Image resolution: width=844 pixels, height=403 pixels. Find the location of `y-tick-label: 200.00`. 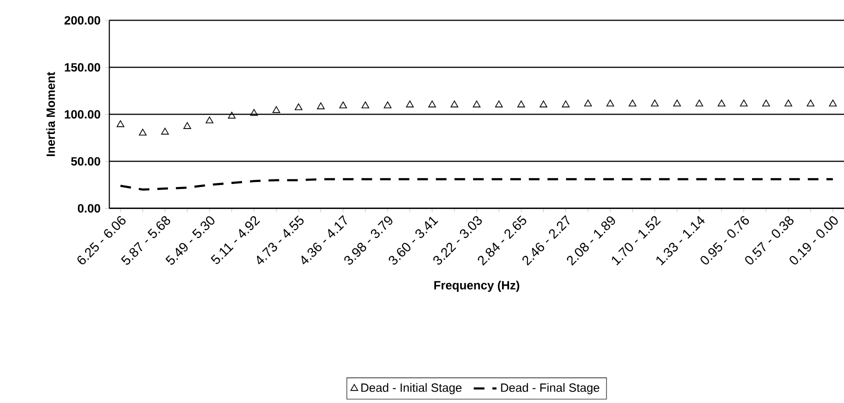

y-tick-label: 200.00 is located at coordinates (82, 20).